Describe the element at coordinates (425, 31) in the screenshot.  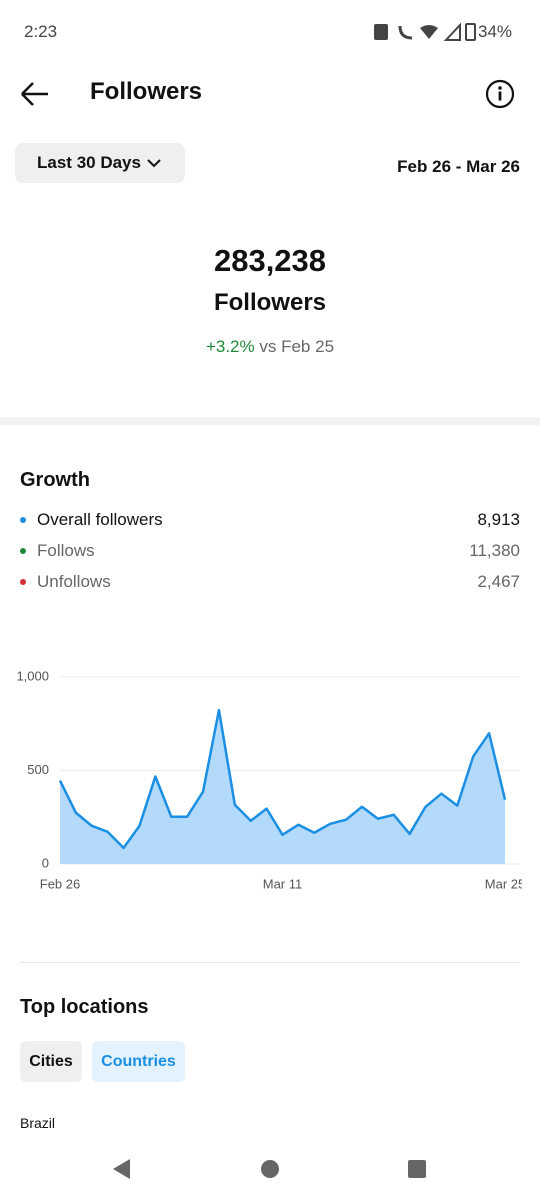
I see `status-icons` at that location.